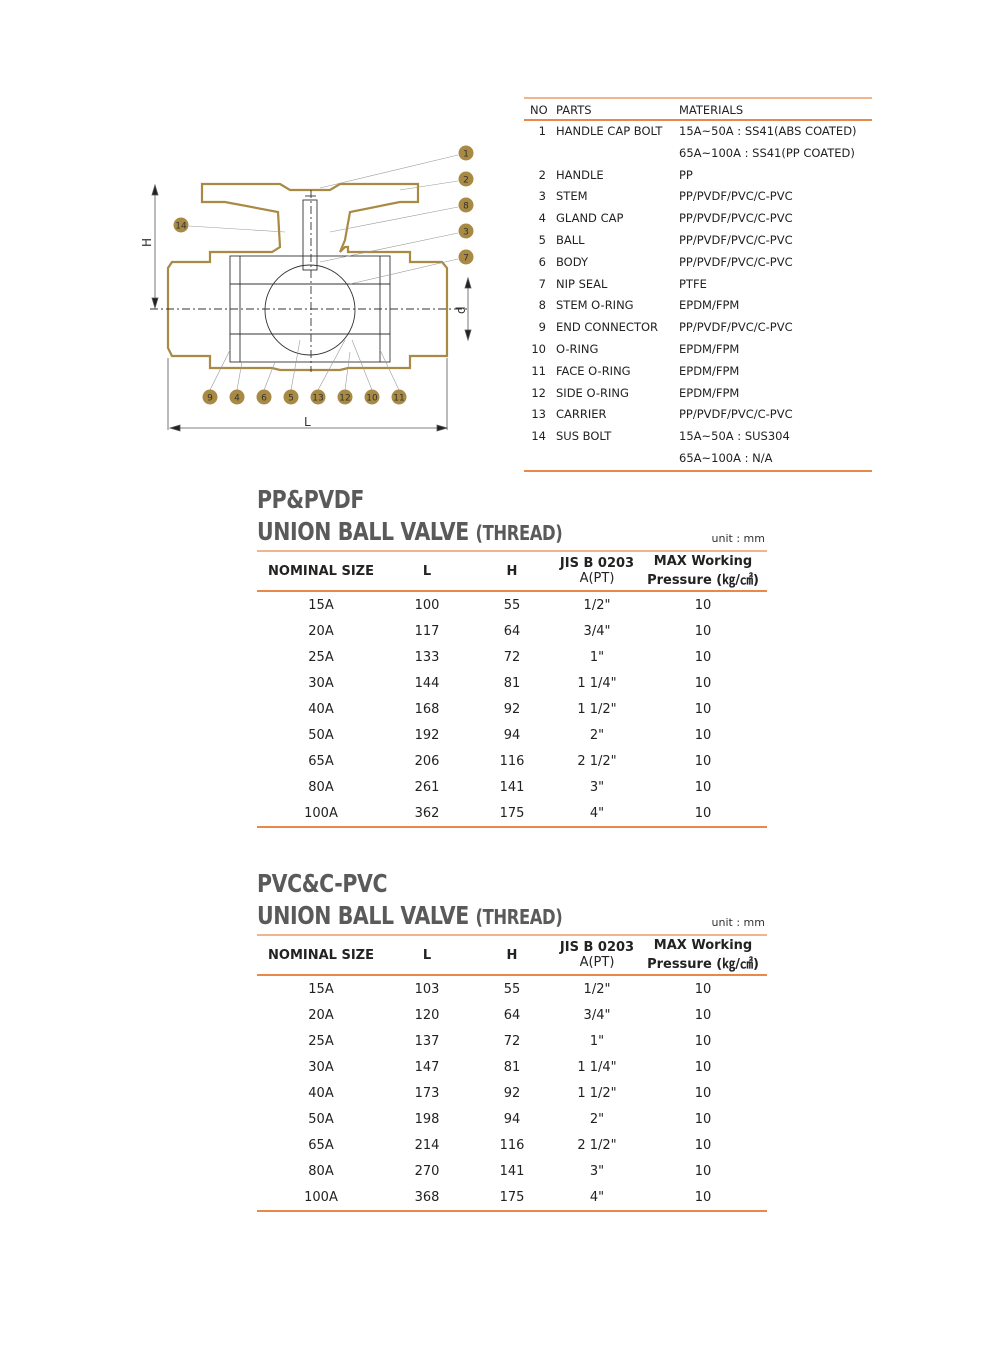 The width and height of the screenshot is (992, 1361). What do you see at coordinates (539, 110) in the screenshot?
I see `header-no: NO` at bounding box center [539, 110].